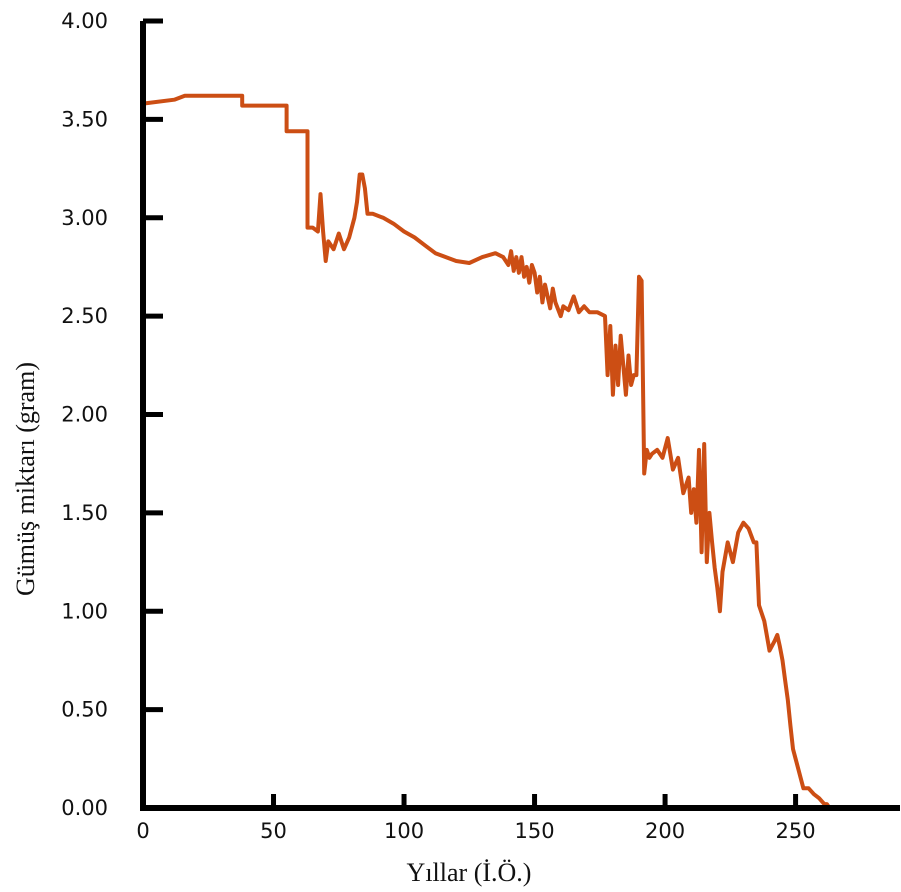  Describe the element at coordinates (84, 415) in the screenshot. I see `y-tick-label: 2.00` at that location.